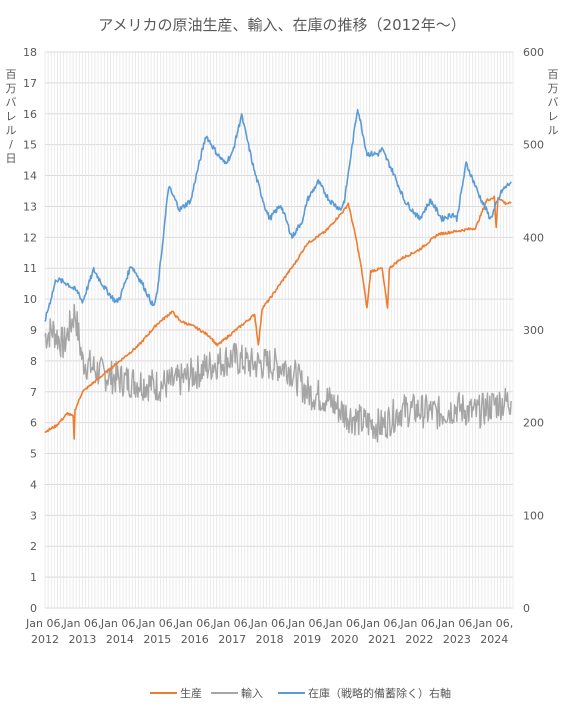 The height and width of the screenshot is (718, 565). I want to click on y-axis-label-right: 百万バレル, so click(553, 102).